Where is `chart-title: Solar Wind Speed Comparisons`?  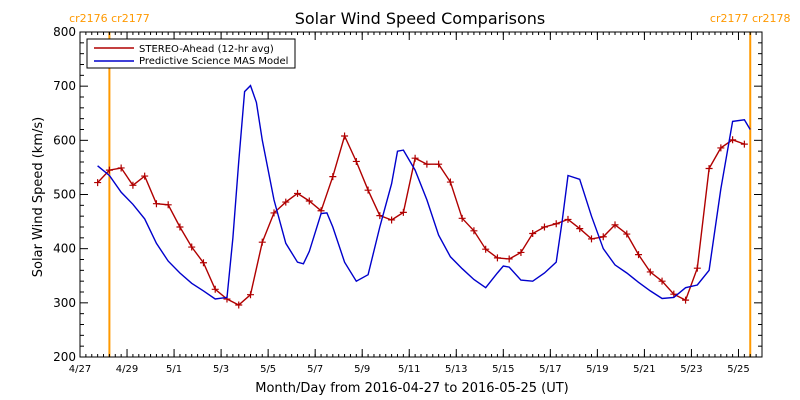 chart-title: Solar Wind Speed Comparisons is located at coordinates (420, 18).